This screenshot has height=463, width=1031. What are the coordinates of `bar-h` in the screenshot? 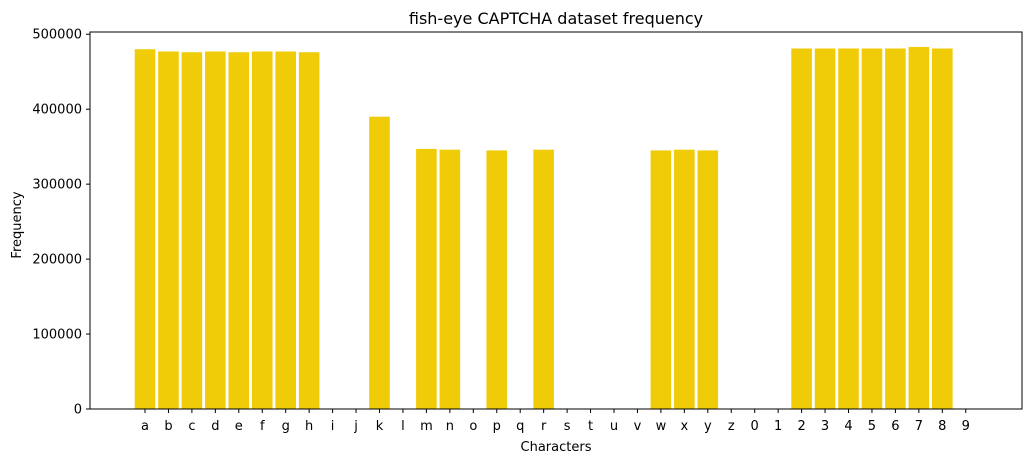 It's located at (309, 231).